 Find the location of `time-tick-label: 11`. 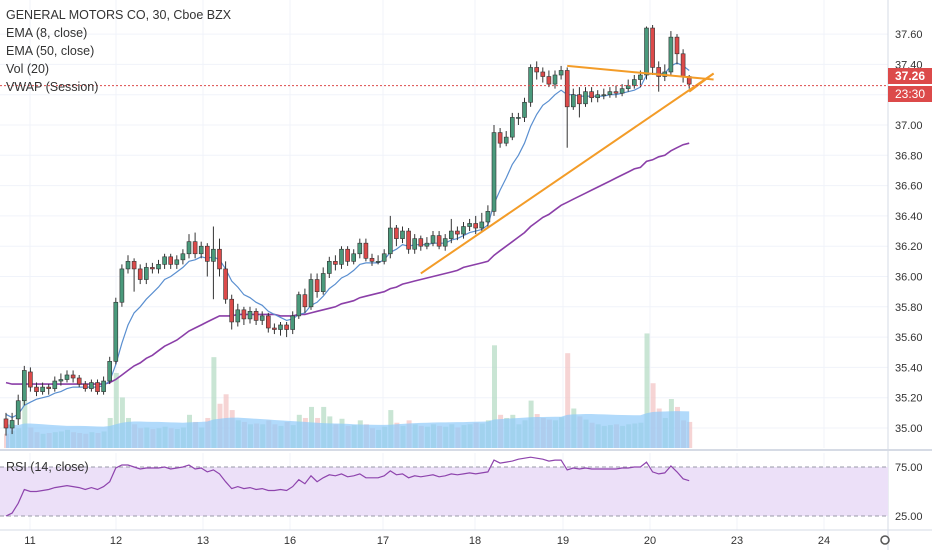

time-tick-label: 11 is located at coordinates (29, 541).